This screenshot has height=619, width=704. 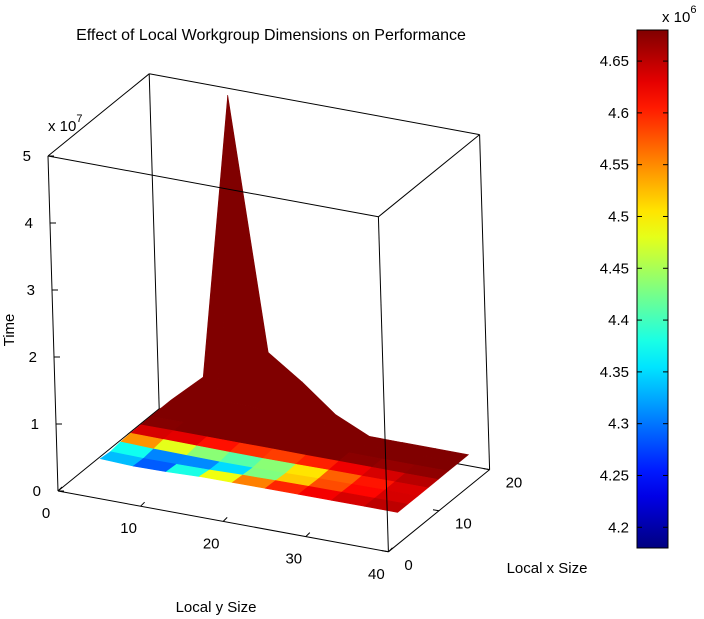 What do you see at coordinates (618, 527) in the screenshot?
I see `colorbar-tick-label: 4.2` at bounding box center [618, 527].